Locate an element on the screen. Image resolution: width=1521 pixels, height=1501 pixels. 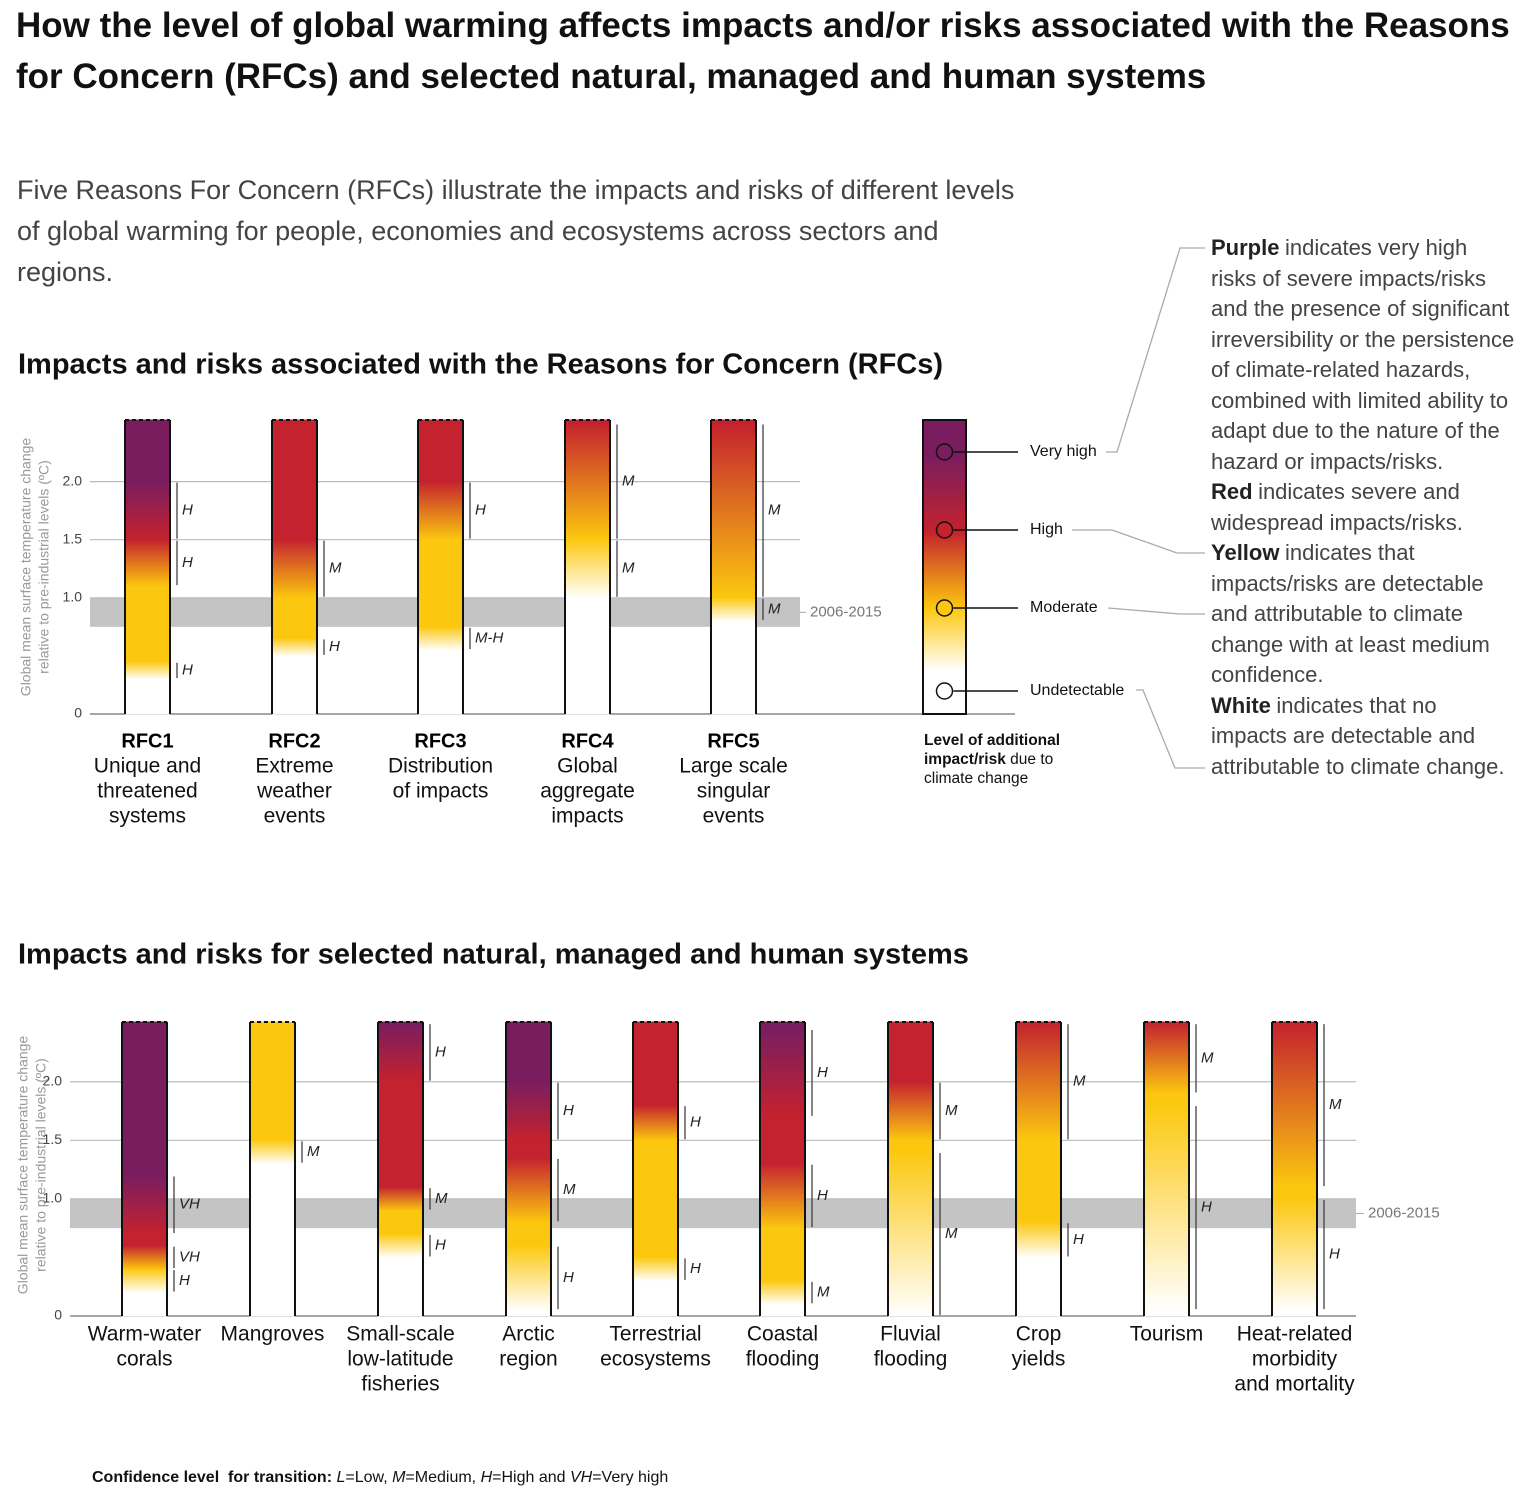
footnote-part: Confidence level for transition: is located at coordinates (212, 1477).